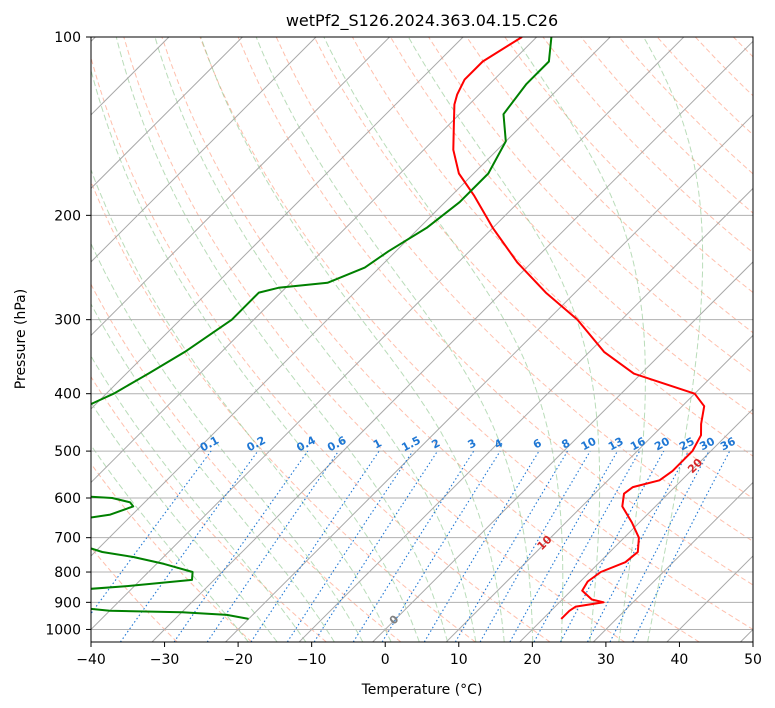 Image resolution: width=775 pixels, height=708 pixels. What do you see at coordinates (165, 660) in the screenshot?
I see `x-tick-label: −30` at bounding box center [165, 660].